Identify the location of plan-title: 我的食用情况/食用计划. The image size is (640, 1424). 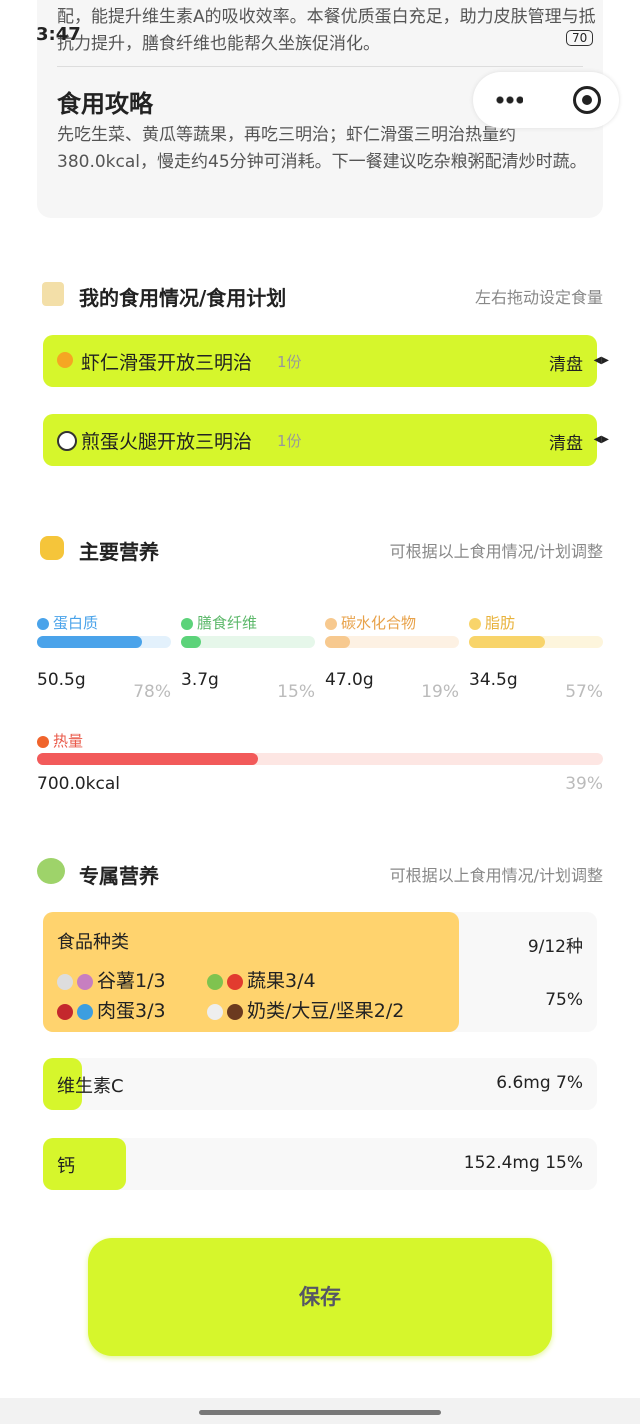
(183, 298).